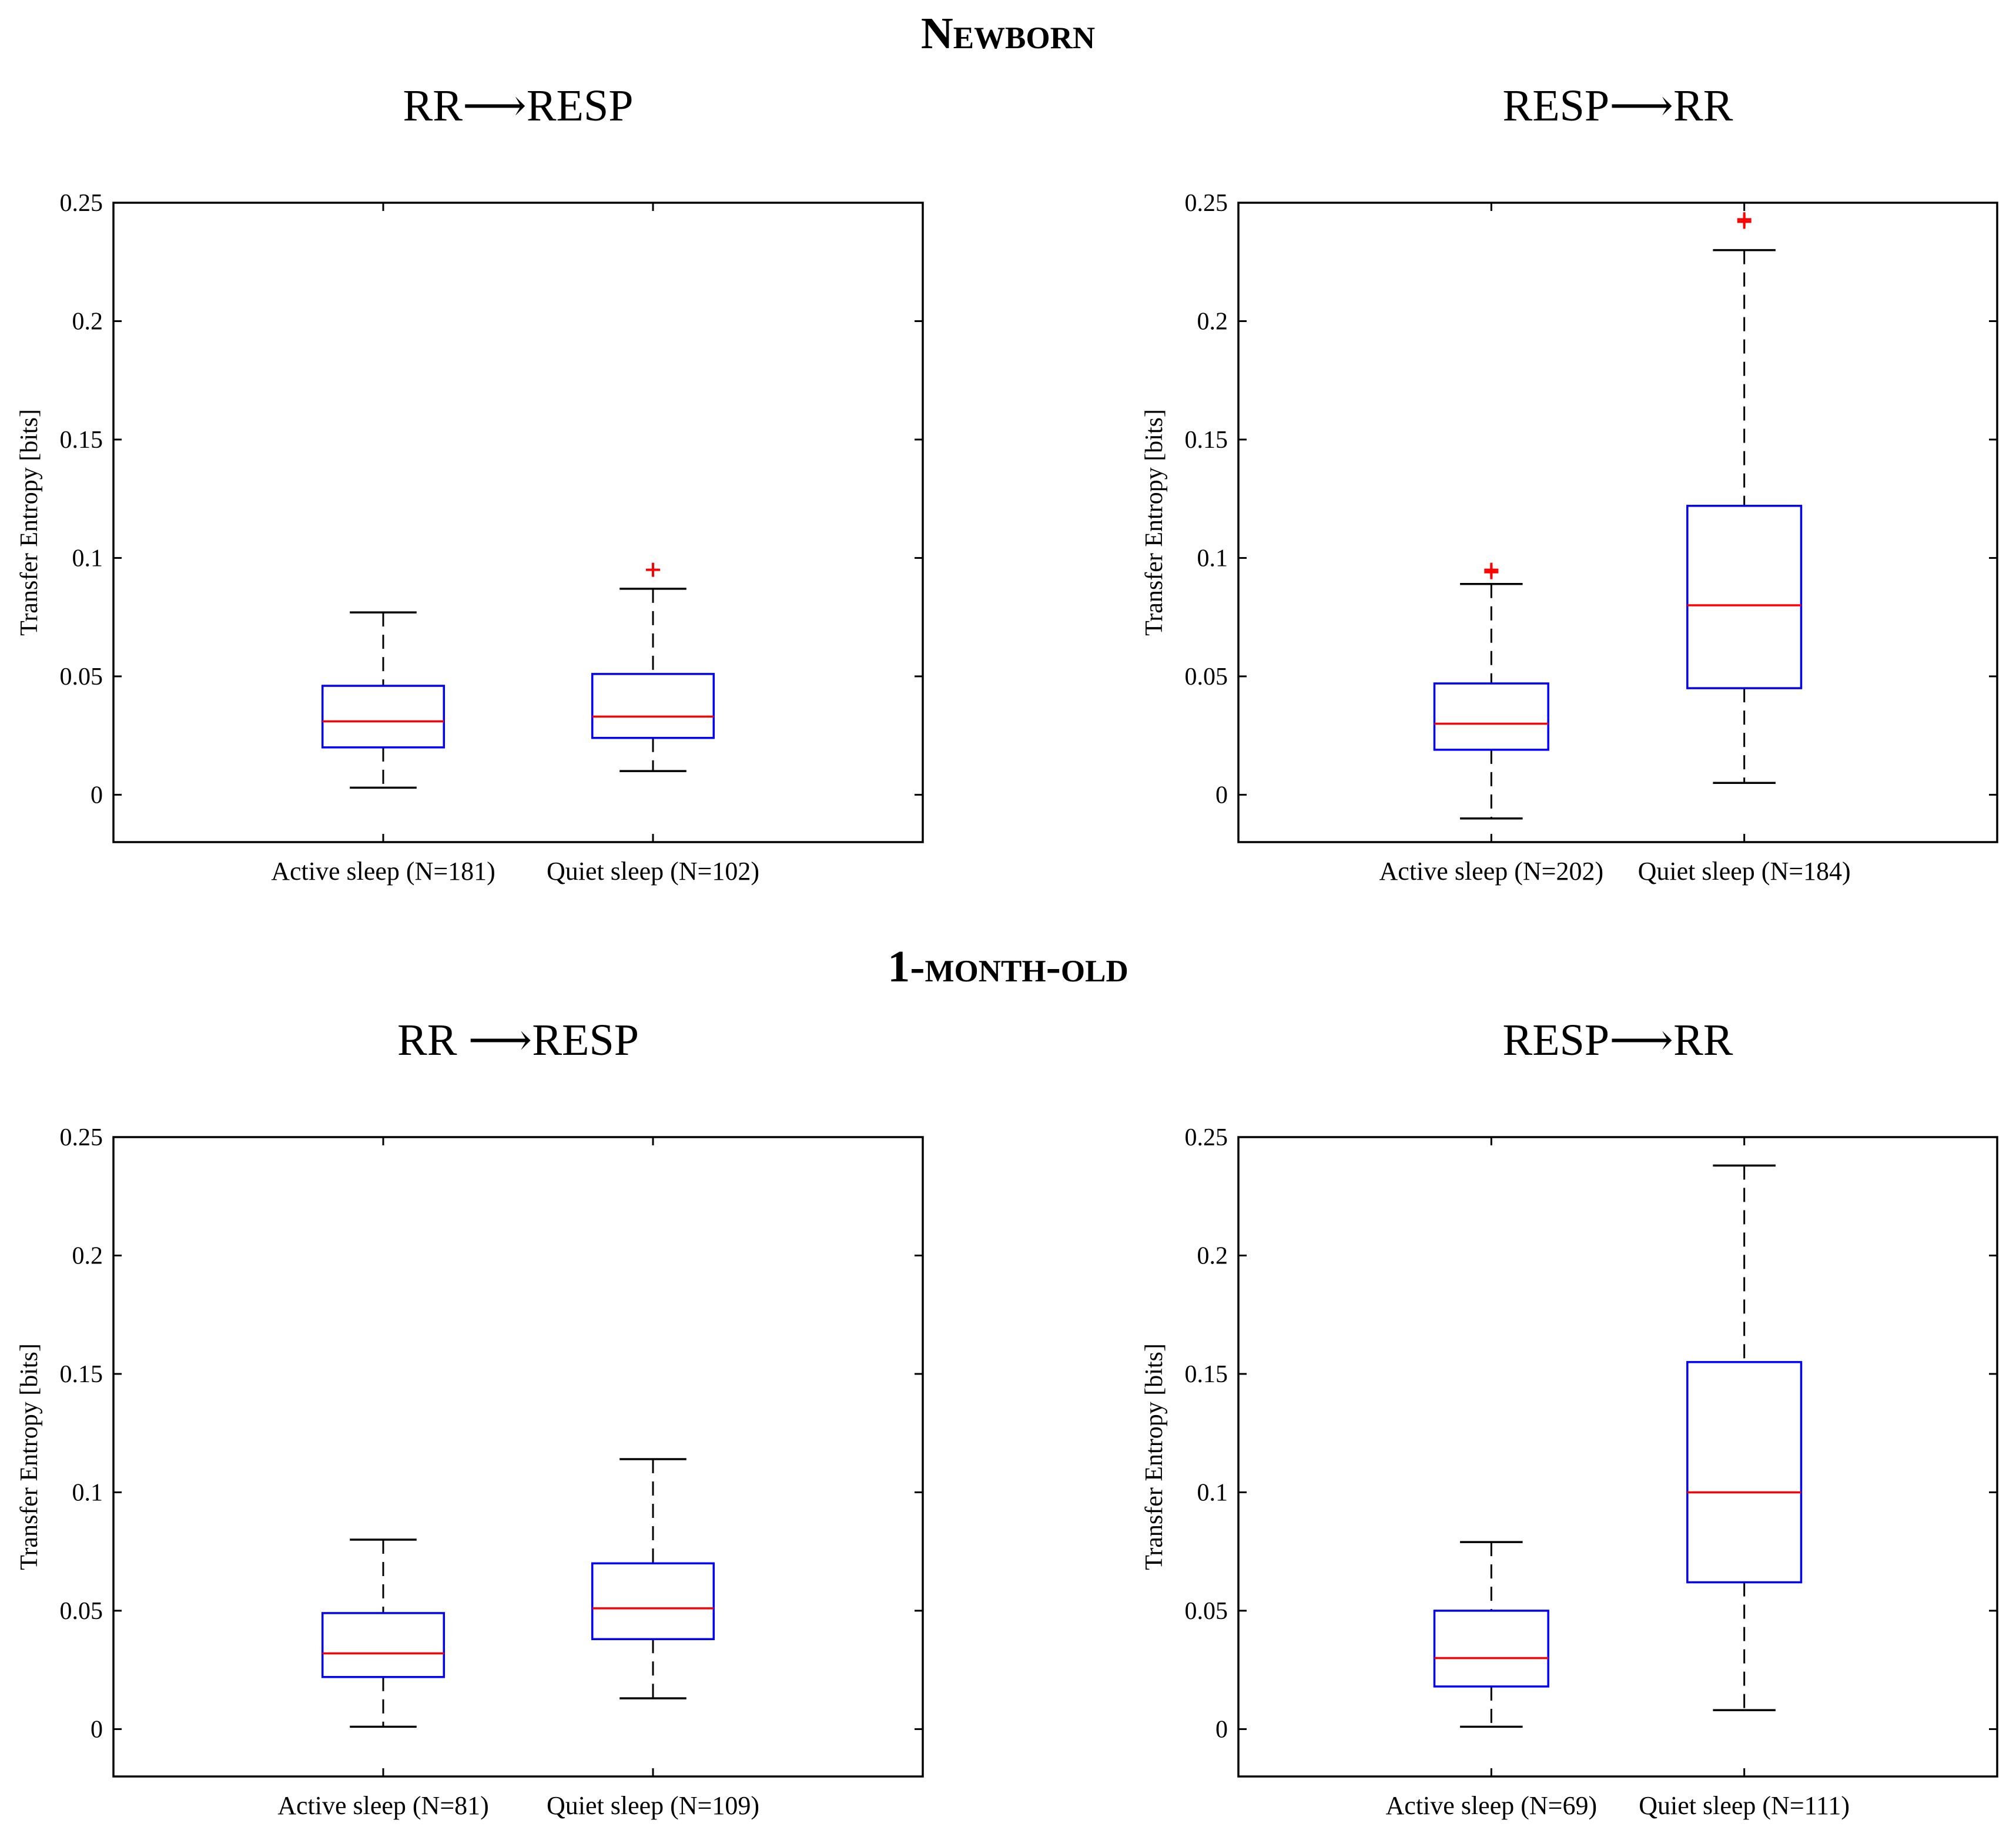 The width and height of the screenshot is (2016, 1837). I want to click on category-label: Active sleep (N=81), so click(383, 1805).